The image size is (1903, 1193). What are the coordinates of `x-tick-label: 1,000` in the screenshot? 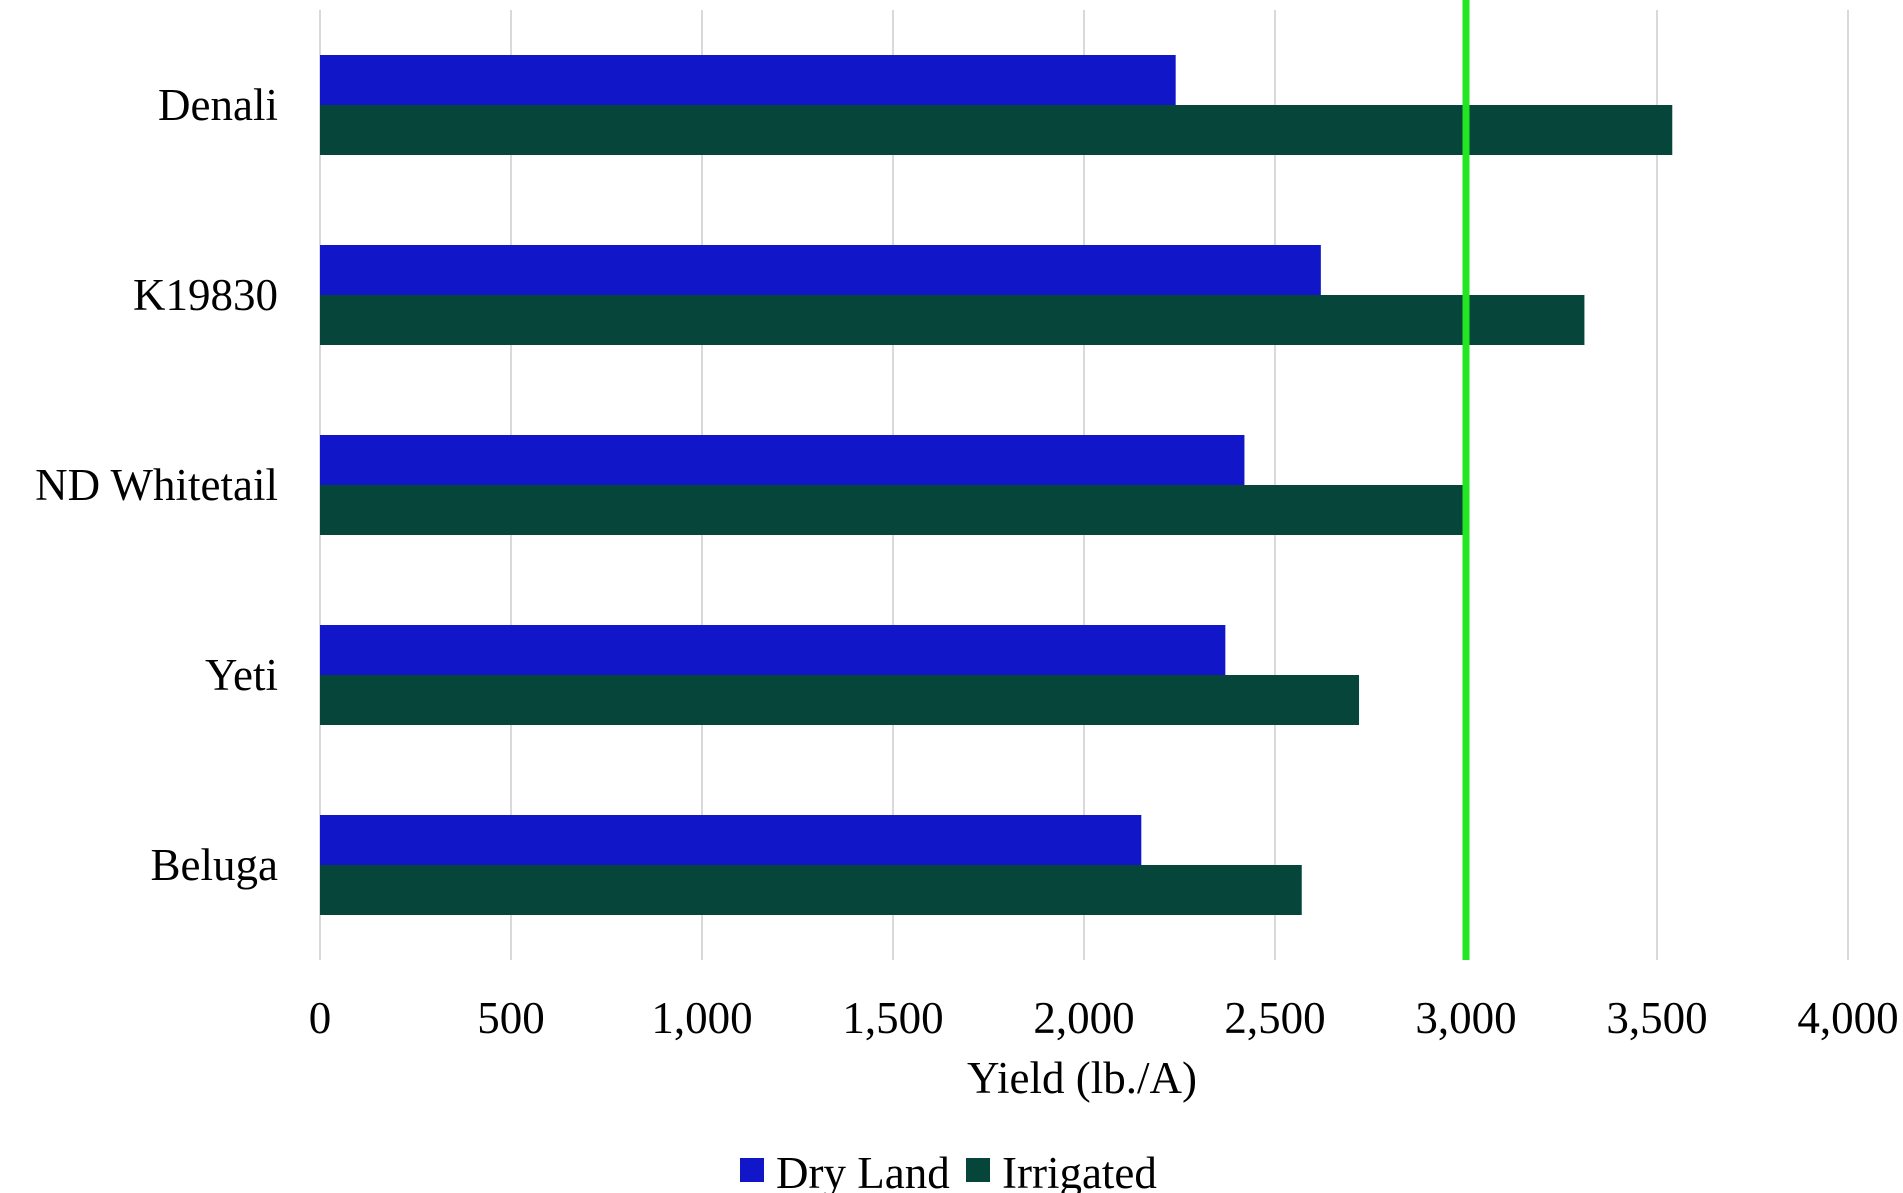 It's located at (701, 1018).